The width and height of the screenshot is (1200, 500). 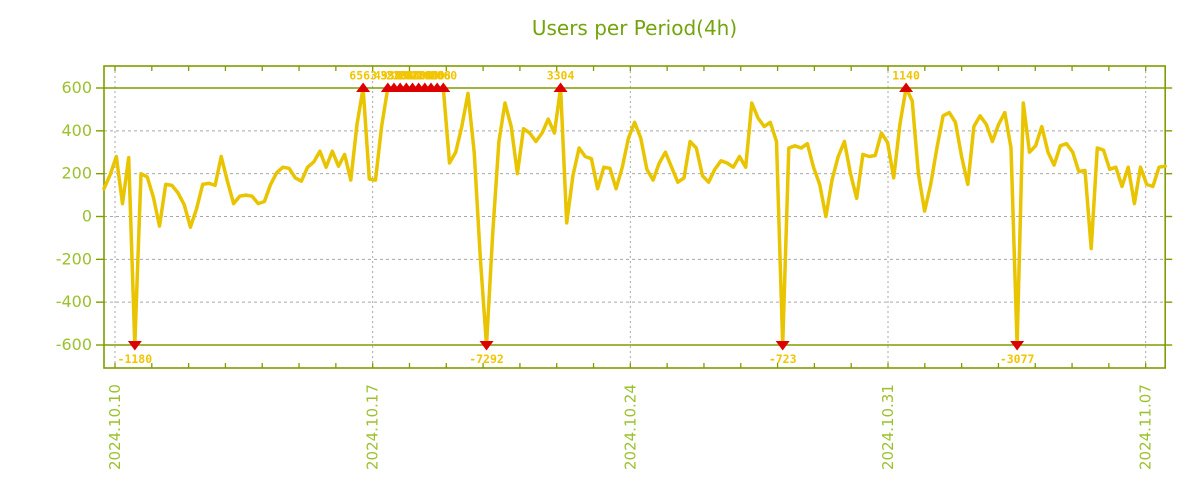 I want to click on x-axis-date-label: 2024.10.24, so click(x=630, y=427).